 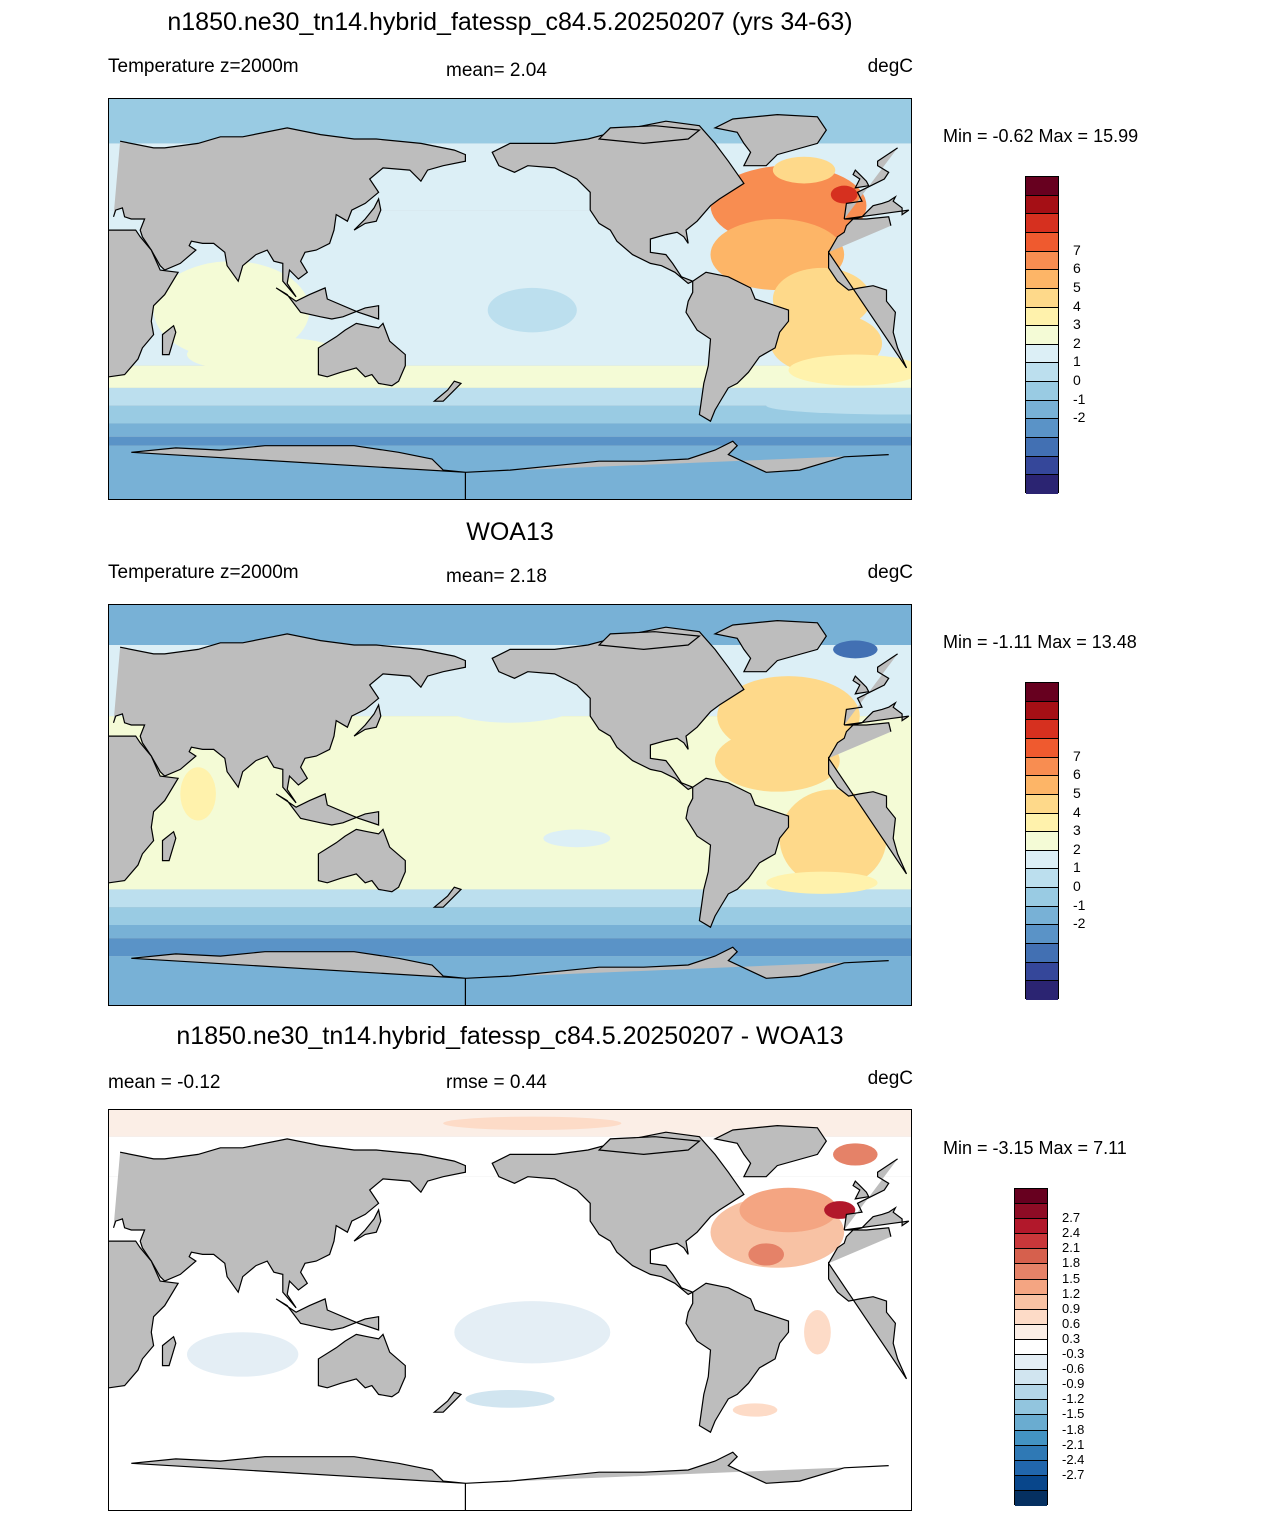 What do you see at coordinates (1077, 792) in the screenshot?
I see `colorbar-tick-label: 5` at bounding box center [1077, 792].